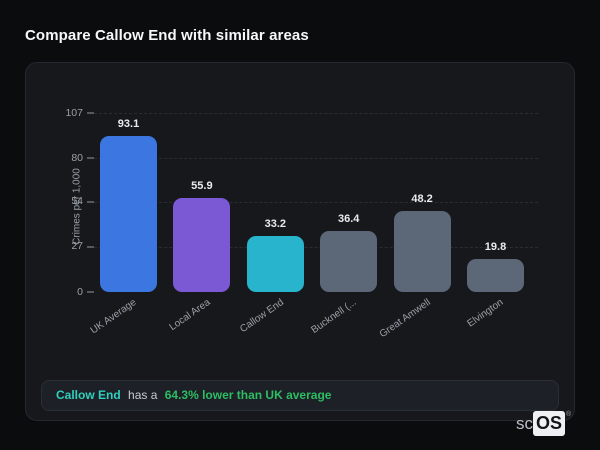 The width and height of the screenshot is (600, 450). I want to click on y-tick-label-27: 27, so click(77, 246).